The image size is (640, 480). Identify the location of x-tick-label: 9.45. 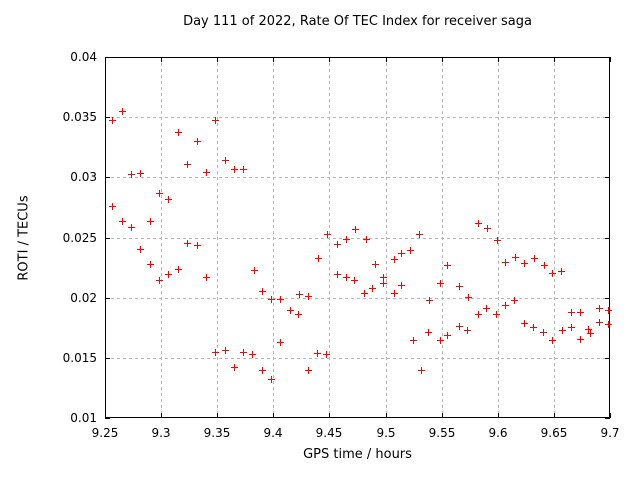
(329, 433).